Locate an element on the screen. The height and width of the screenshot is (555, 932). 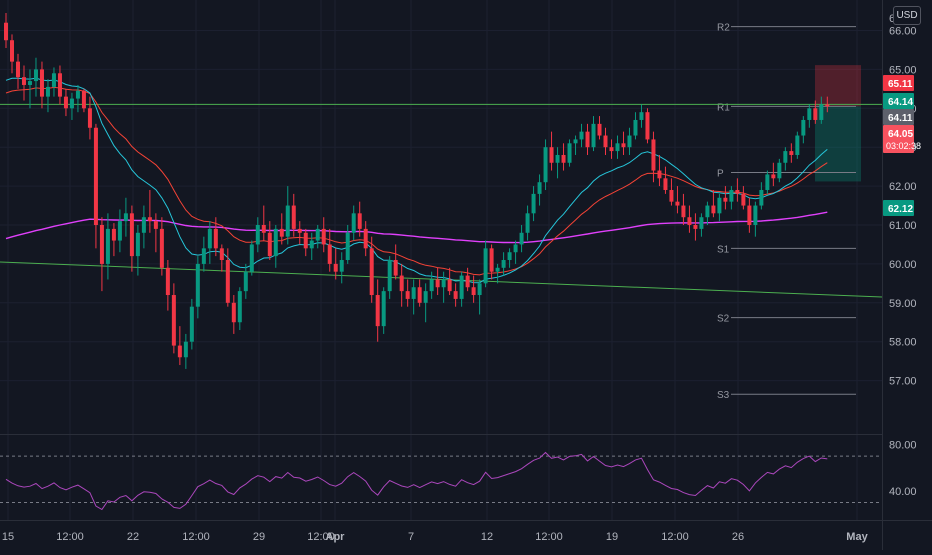
price-tick-label: 60.00 is located at coordinates (903, 265).